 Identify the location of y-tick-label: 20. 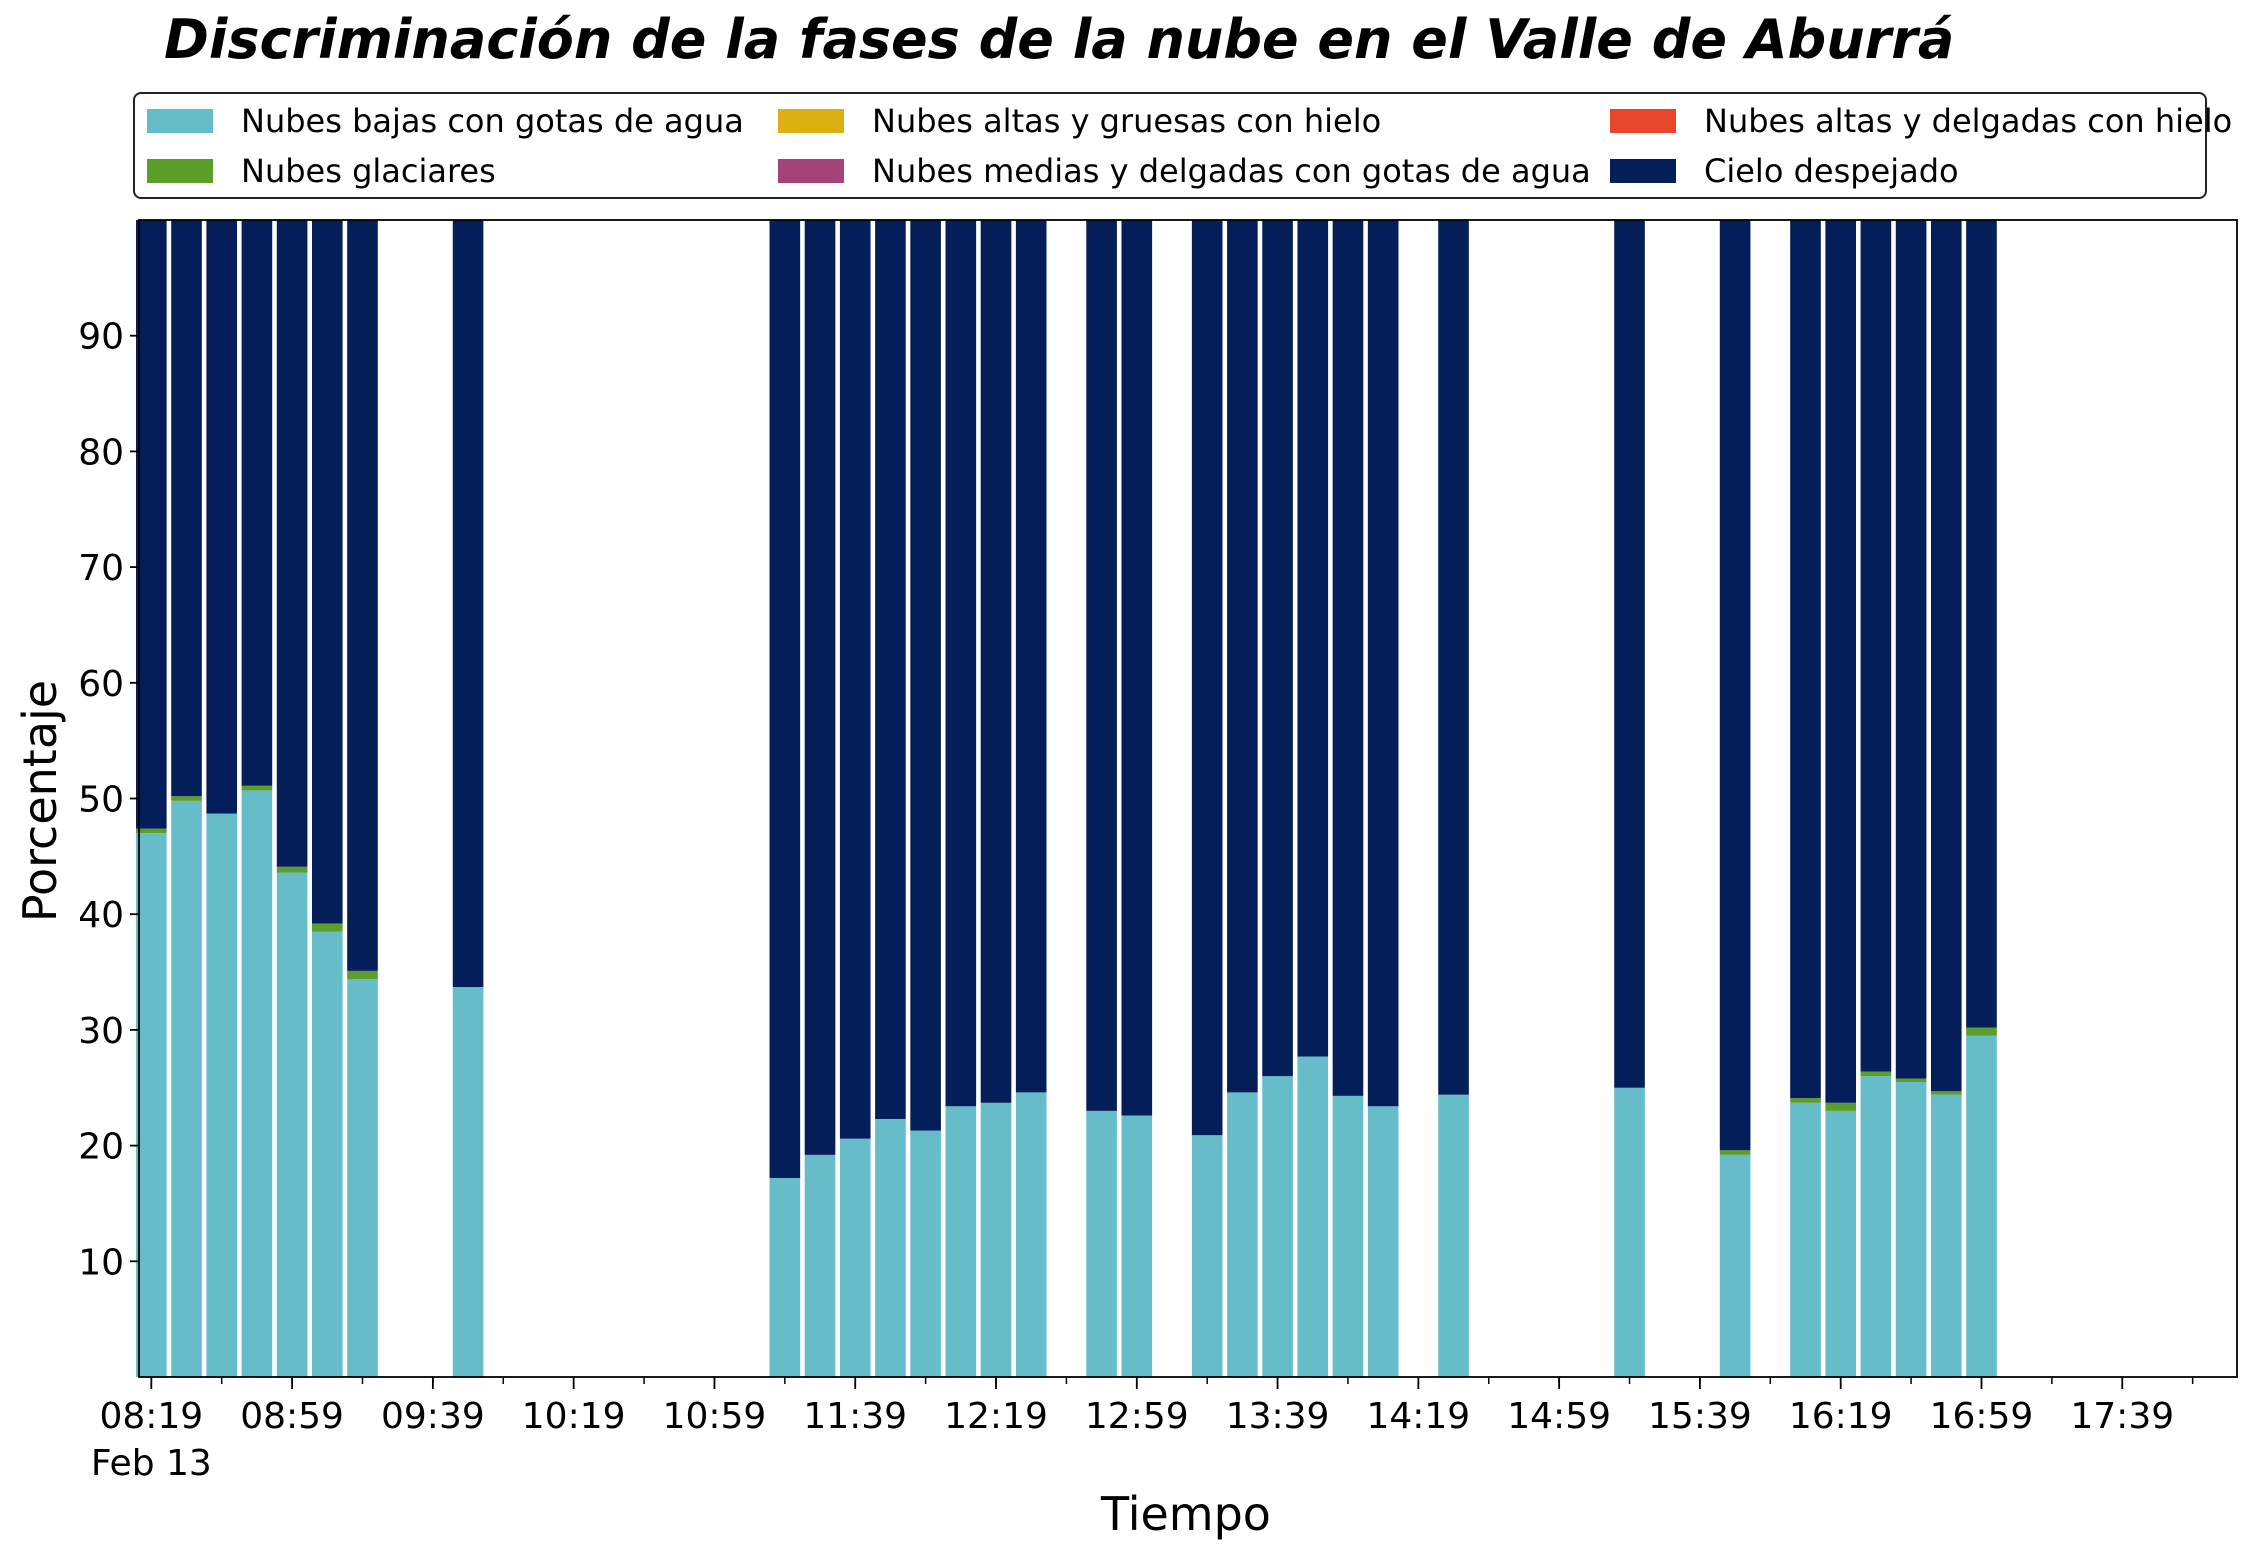
(101, 1147).